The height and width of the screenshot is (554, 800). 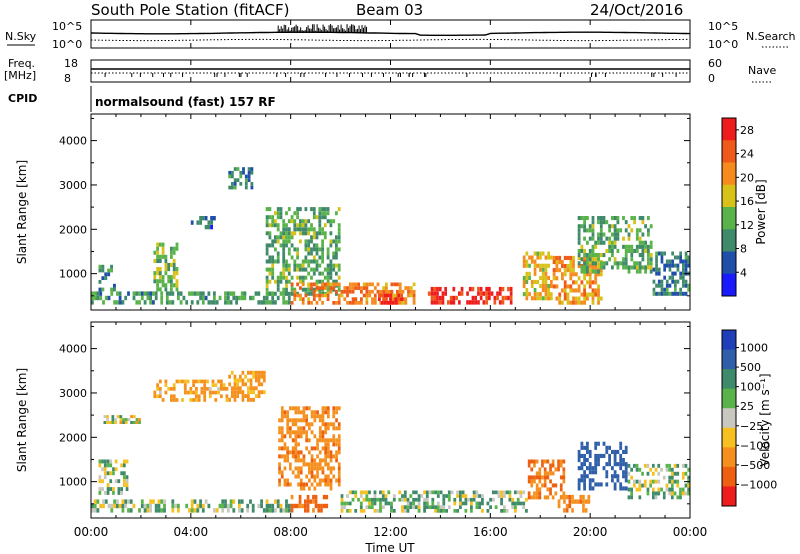 What do you see at coordinates (73, 229) in the screenshot?
I see `y-tick-label: 2000` at bounding box center [73, 229].